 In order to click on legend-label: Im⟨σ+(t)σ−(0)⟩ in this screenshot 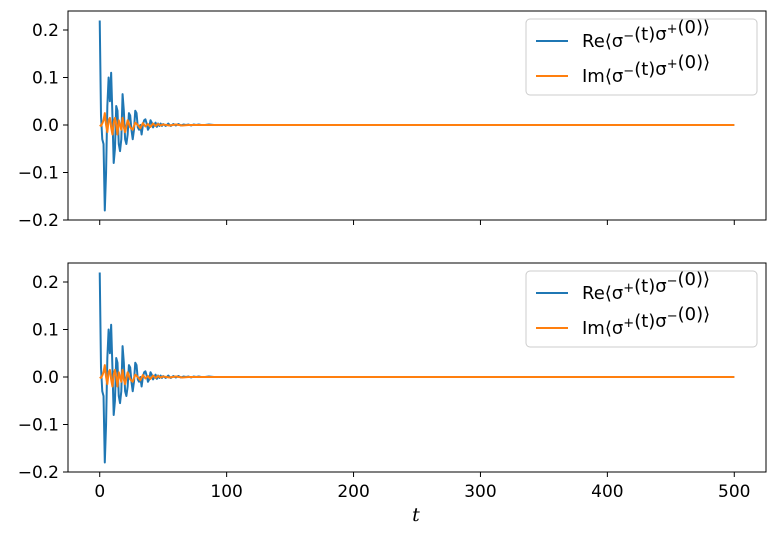, I will do `click(646, 321)`.